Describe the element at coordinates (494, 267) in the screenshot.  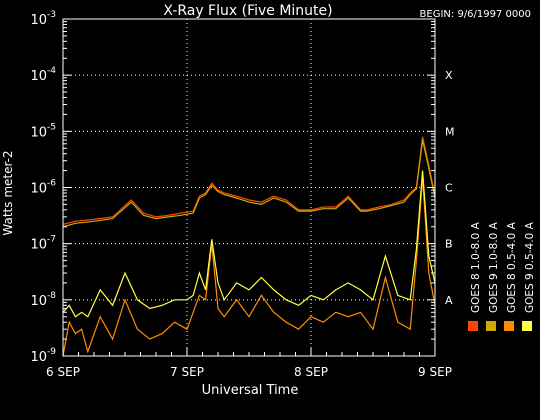
I see `legend-label: GOES 9 1.0-8.0 A` at that location.